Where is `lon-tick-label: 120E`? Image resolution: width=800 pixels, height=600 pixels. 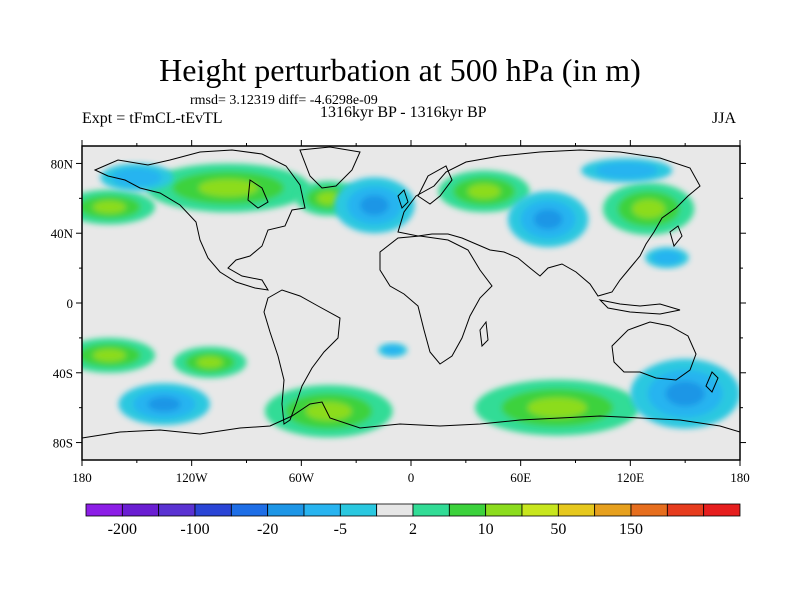 lon-tick-label: 120E is located at coordinates (631, 477).